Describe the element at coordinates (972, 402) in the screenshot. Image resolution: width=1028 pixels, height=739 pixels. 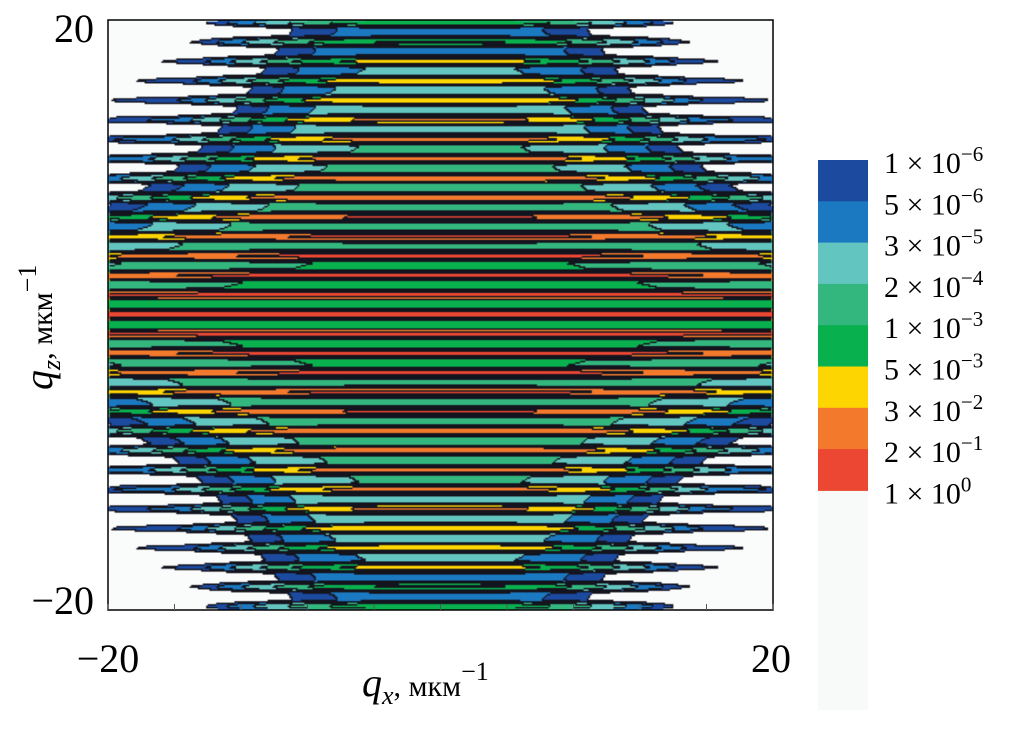
I see `legend-exponent: −2` at that location.